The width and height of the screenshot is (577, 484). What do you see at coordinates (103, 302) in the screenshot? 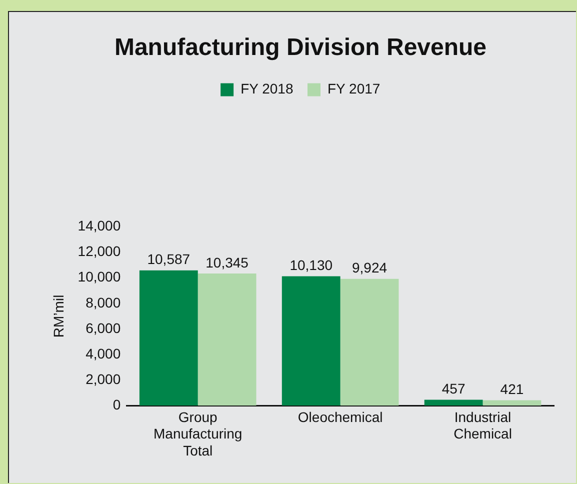
I see `y-tick-label: 8,000` at bounding box center [103, 302].